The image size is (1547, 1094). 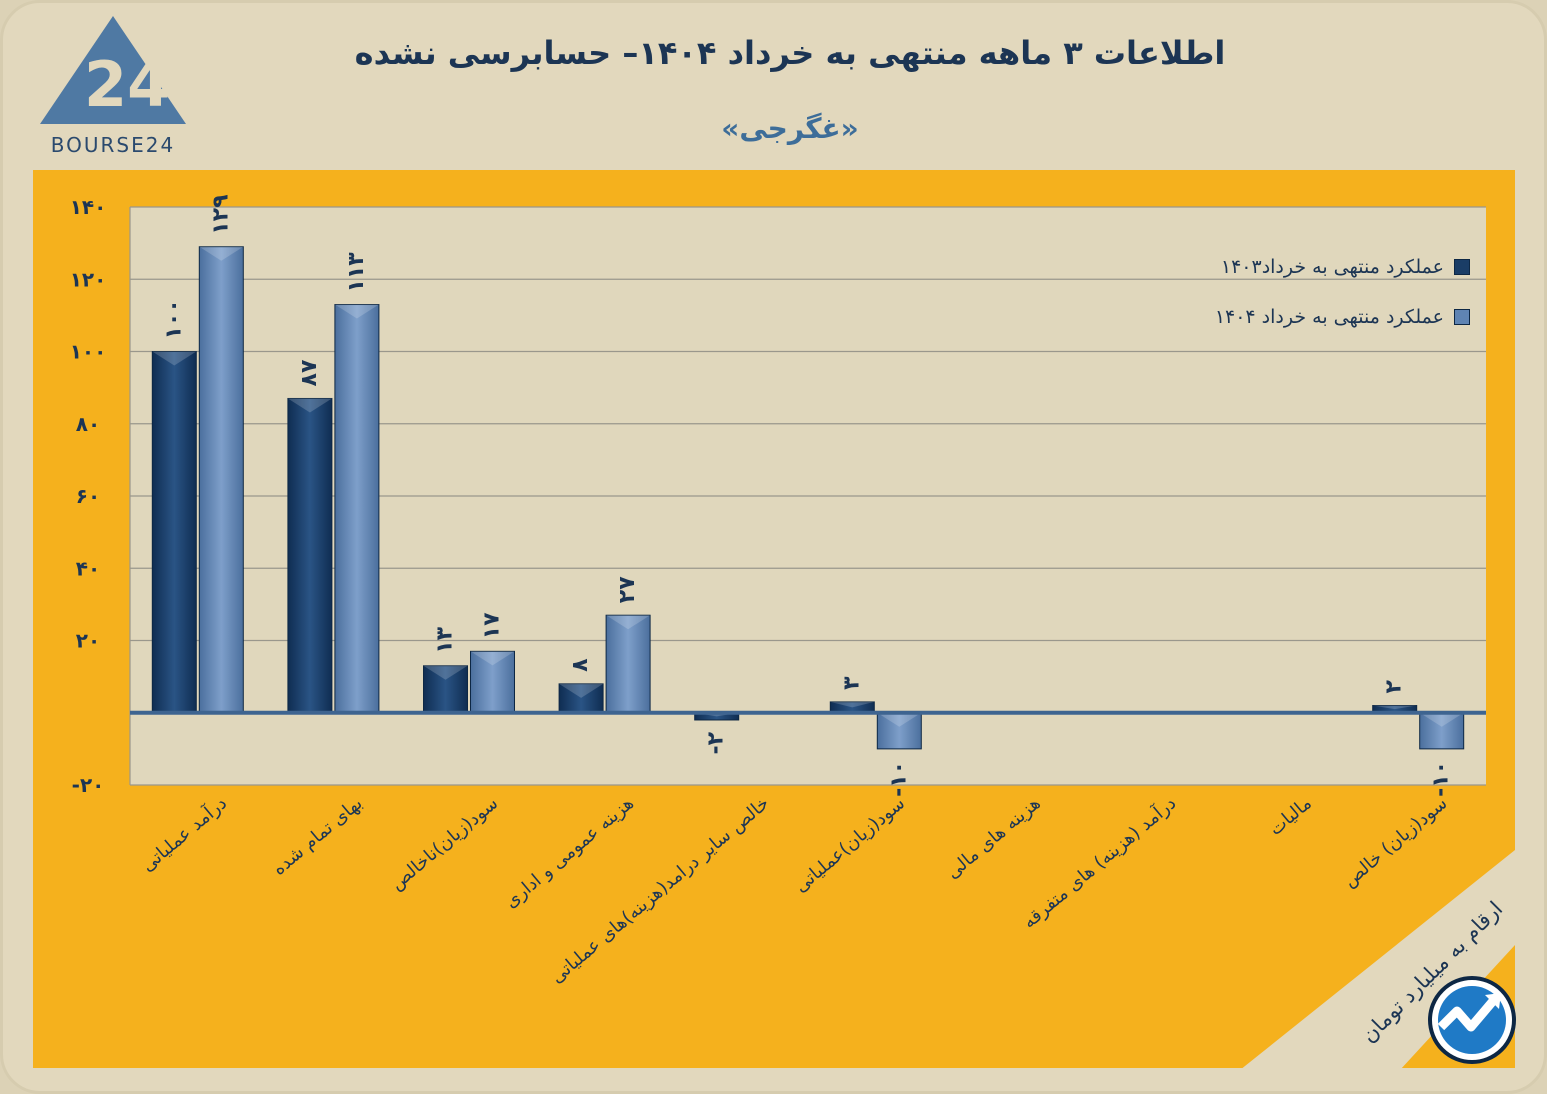 I want to click on data-label: ۱۳, so click(x=445, y=639).